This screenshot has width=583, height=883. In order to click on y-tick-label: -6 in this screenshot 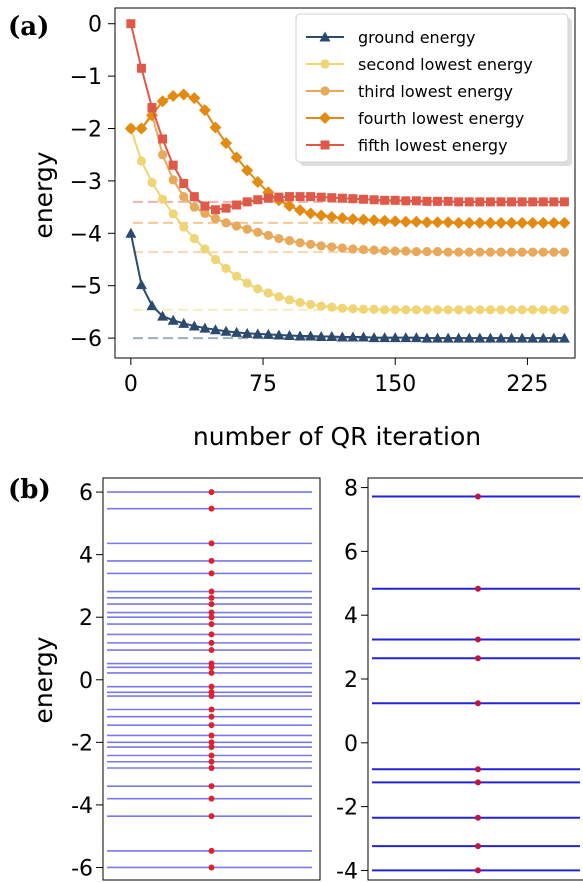, I will do `click(82, 868)`.